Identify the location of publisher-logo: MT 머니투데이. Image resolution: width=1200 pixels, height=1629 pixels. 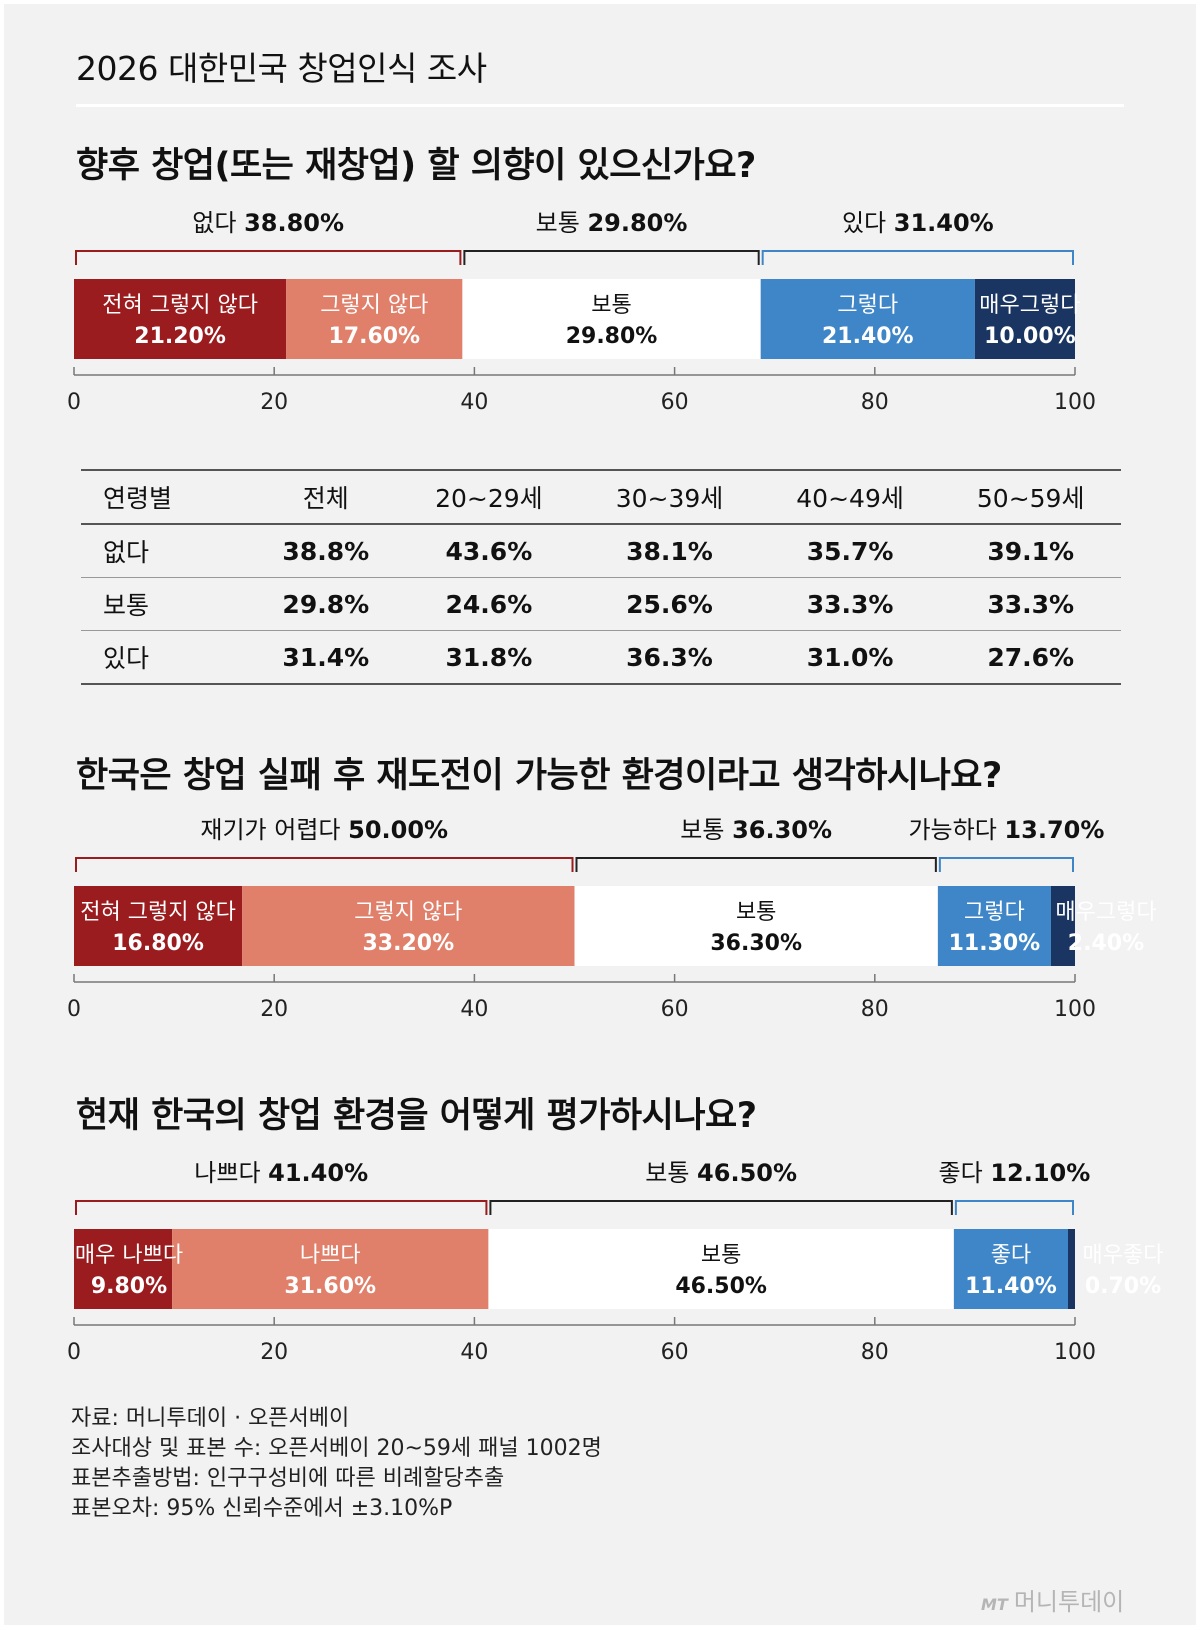
(1052, 1599).